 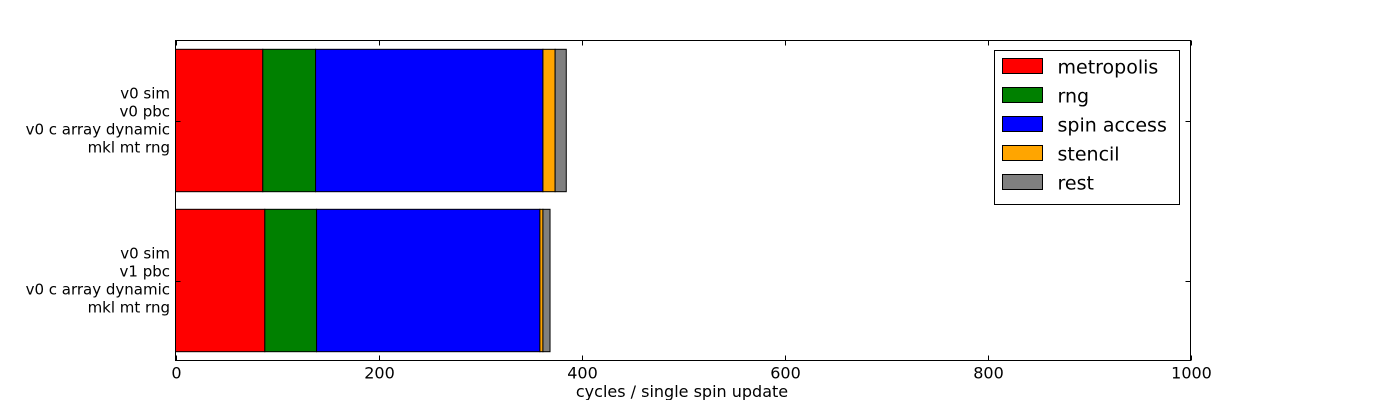 What do you see at coordinates (1076, 184) in the screenshot?
I see `legend-label-rest: rest` at bounding box center [1076, 184].